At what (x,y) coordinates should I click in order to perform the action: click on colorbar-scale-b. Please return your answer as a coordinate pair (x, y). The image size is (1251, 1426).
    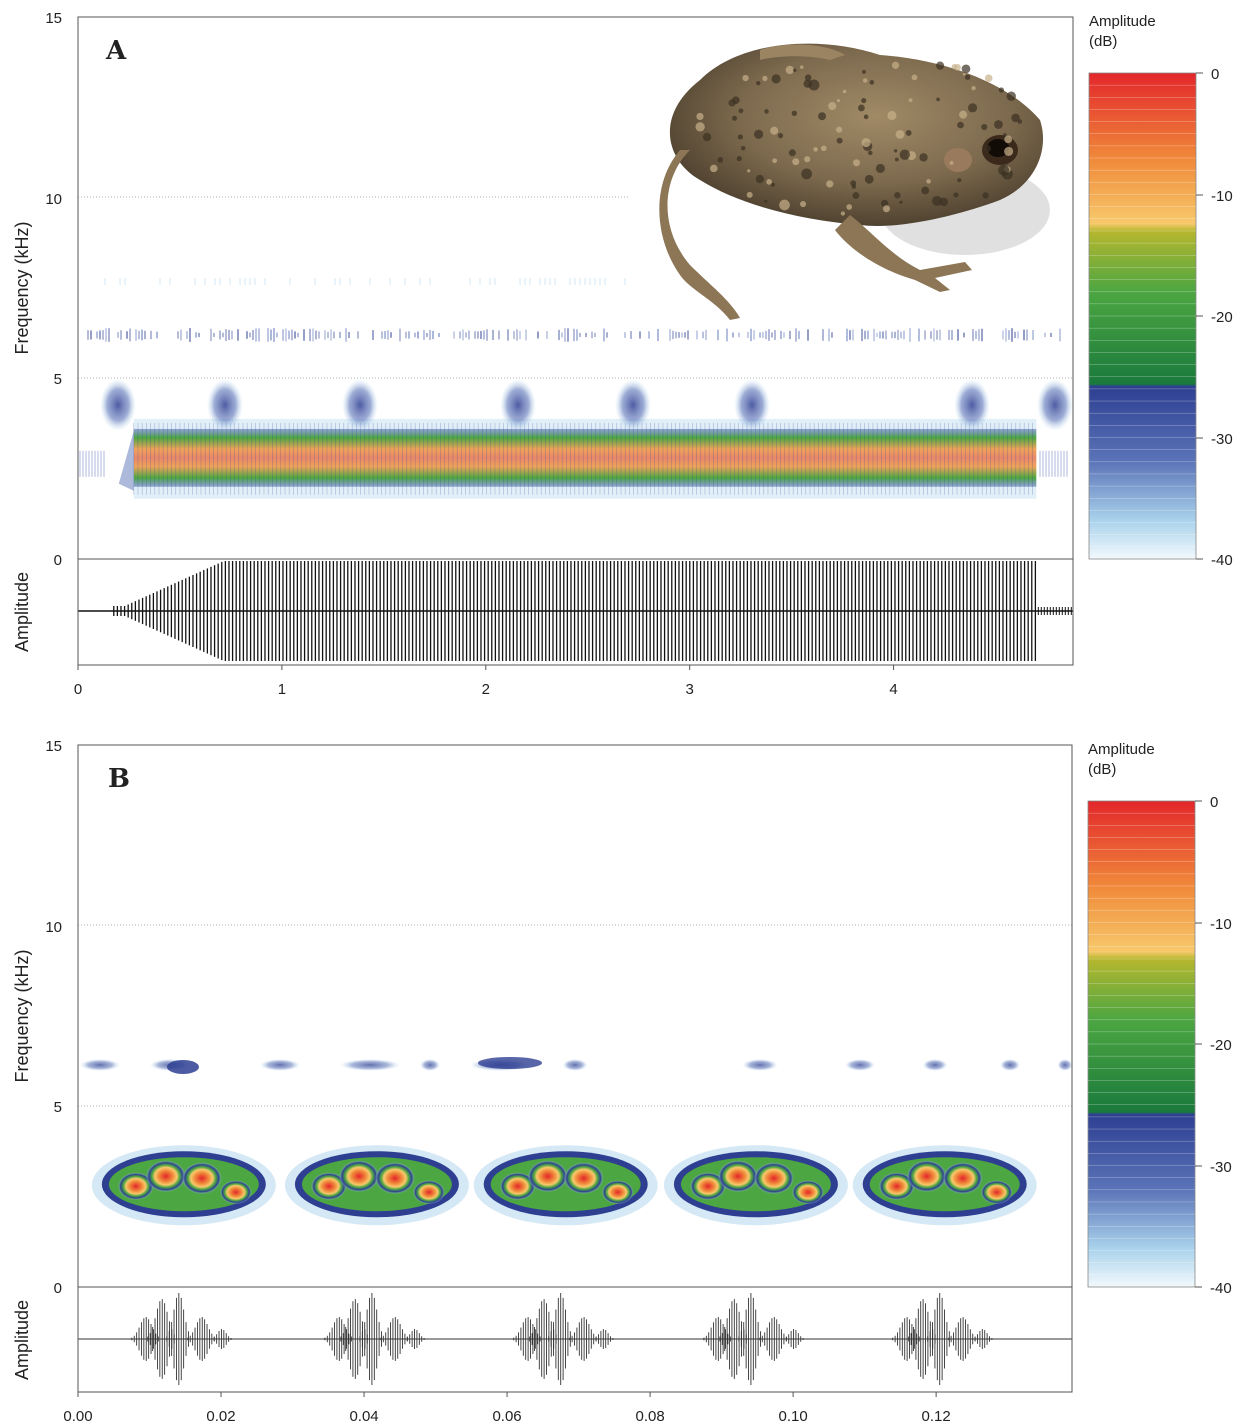
    Looking at the image, I should click on (1141, 1044).